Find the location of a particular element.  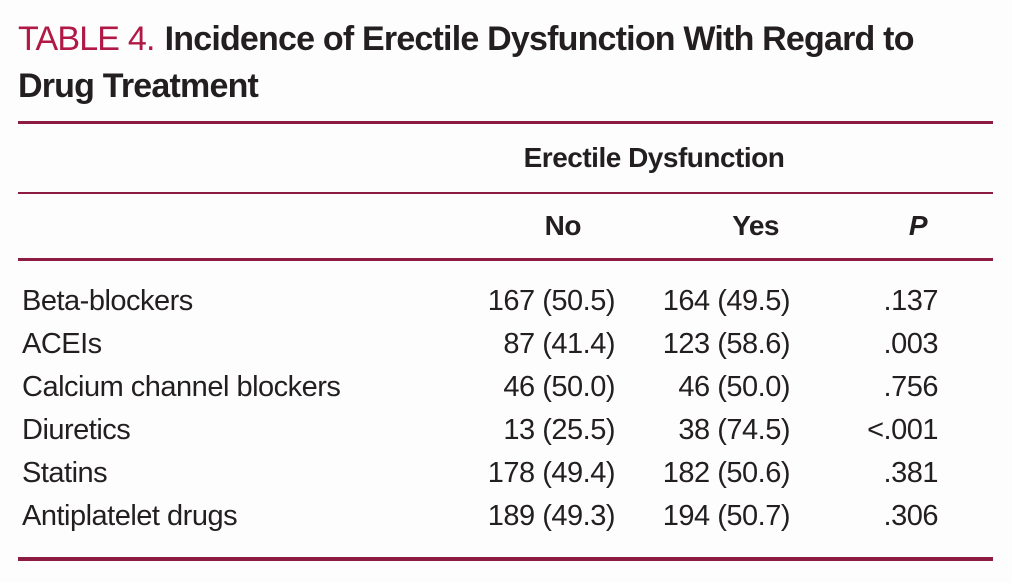

p-value-cell: .756 is located at coordinates (911, 387).